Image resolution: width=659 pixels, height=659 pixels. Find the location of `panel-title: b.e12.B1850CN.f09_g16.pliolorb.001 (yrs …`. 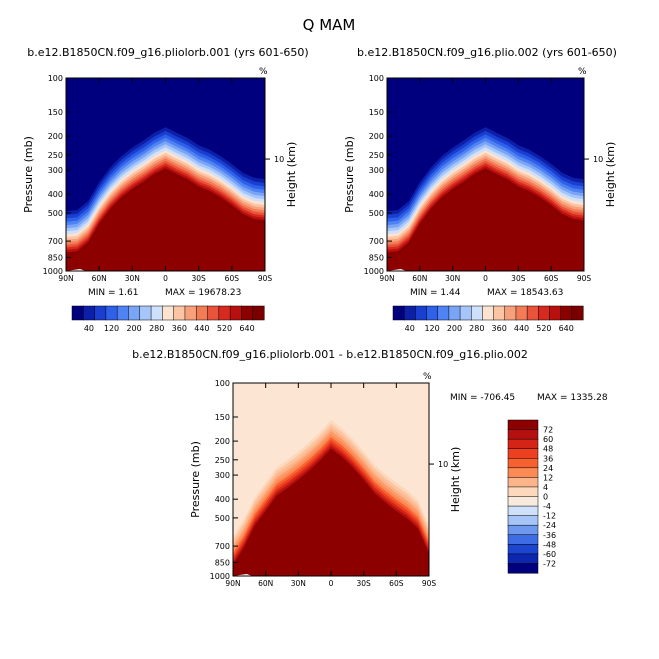

panel-title: b.e12.B1850CN.f09_g16.pliolorb.001 (yrs … is located at coordinates (167, 52).